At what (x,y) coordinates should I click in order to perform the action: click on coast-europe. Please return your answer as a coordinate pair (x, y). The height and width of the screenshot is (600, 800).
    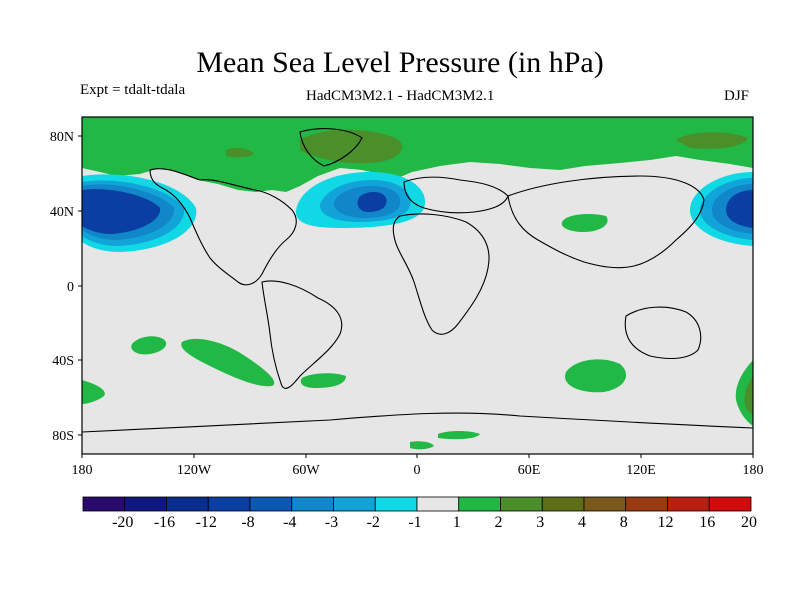
    Looking at the image, I should click on (456, 195).